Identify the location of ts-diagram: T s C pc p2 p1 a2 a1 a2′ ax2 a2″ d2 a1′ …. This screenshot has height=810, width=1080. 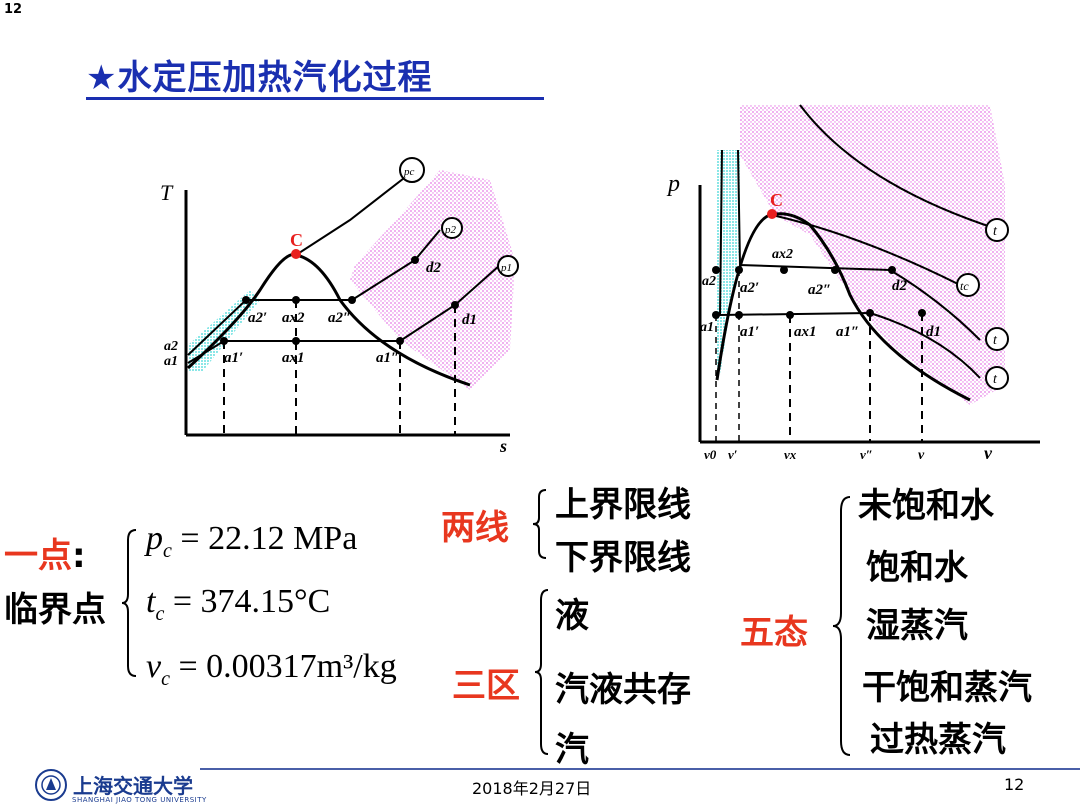
(339, 306).